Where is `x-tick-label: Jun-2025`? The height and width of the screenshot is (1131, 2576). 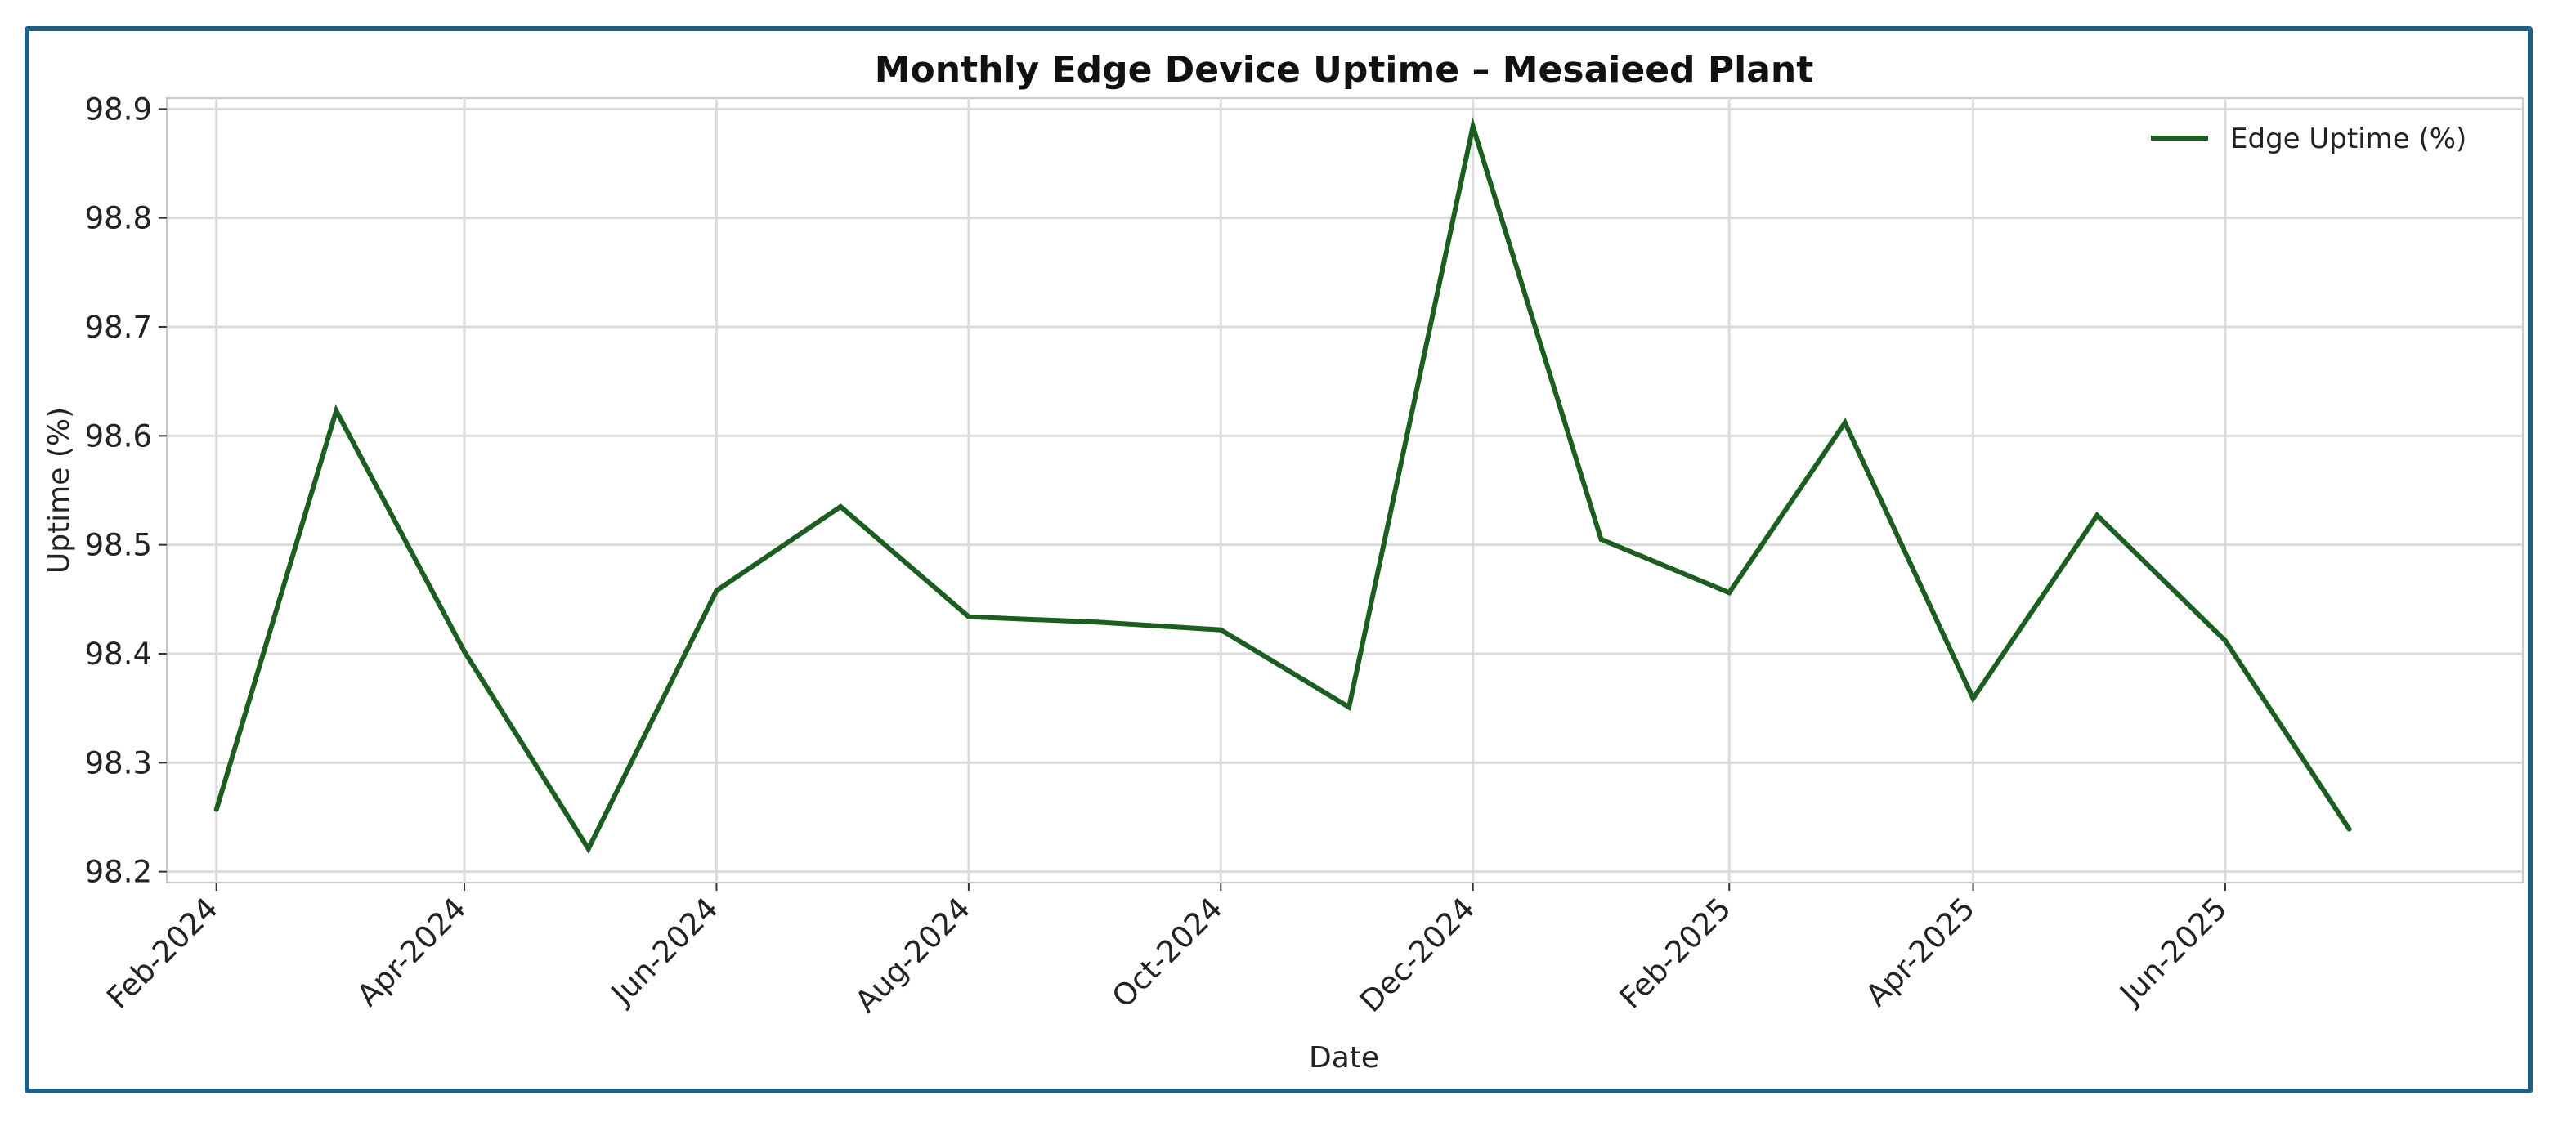 x-tick-label: Jun-2025 is located at coordinates (2173, 952).